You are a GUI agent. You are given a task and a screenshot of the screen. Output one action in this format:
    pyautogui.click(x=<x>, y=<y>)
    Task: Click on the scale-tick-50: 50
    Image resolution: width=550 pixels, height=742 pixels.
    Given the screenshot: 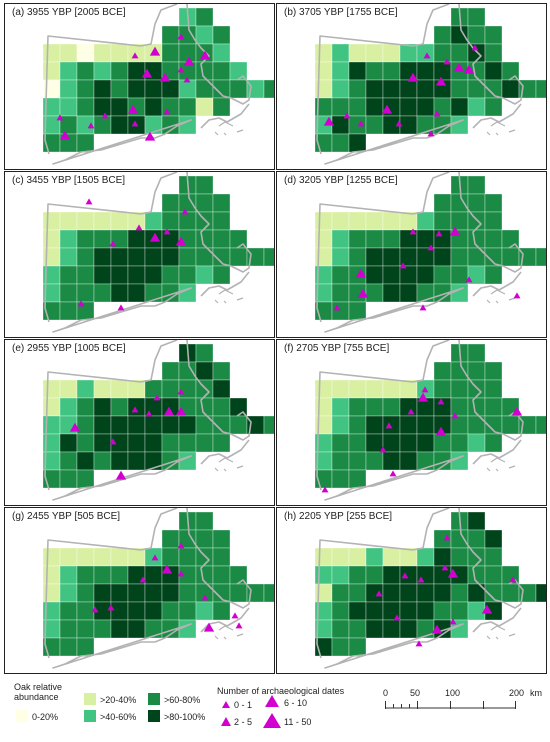 What is the action you would take?
    pyautogui.click(x=415, y=693)
    